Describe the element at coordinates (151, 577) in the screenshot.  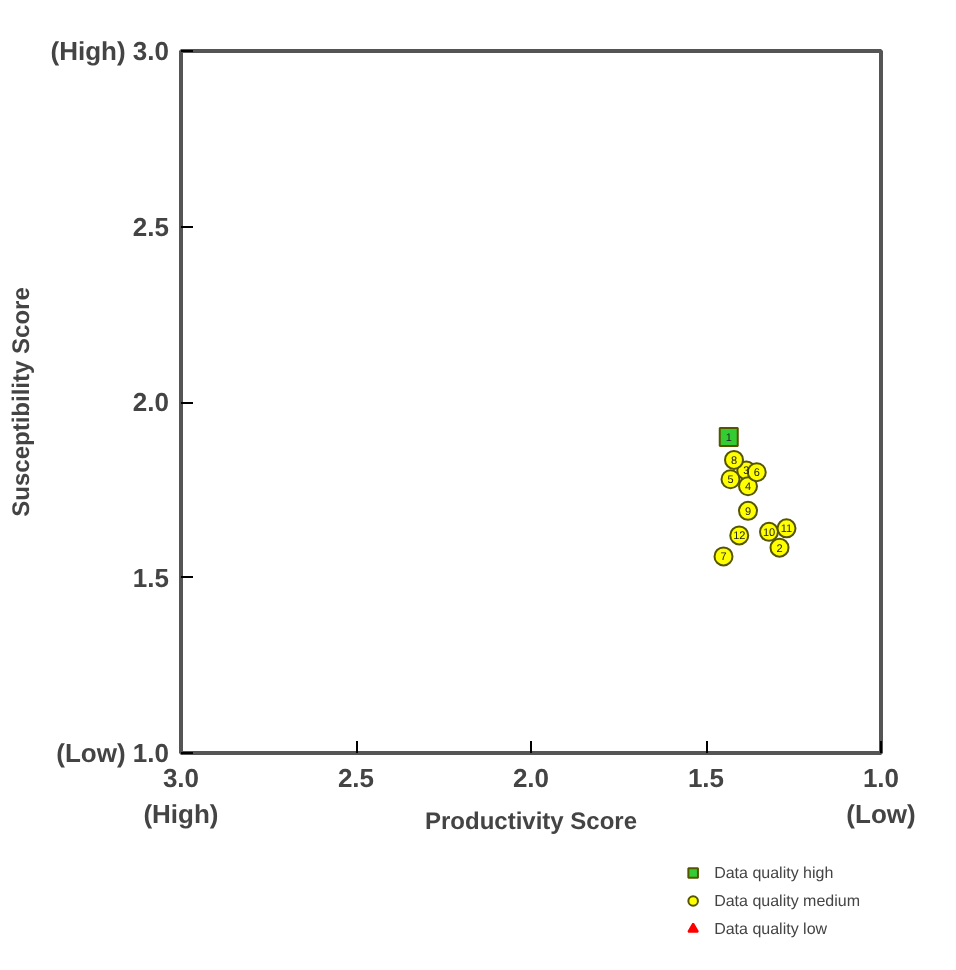
I see `y-tick-label: 1.5` at that location.